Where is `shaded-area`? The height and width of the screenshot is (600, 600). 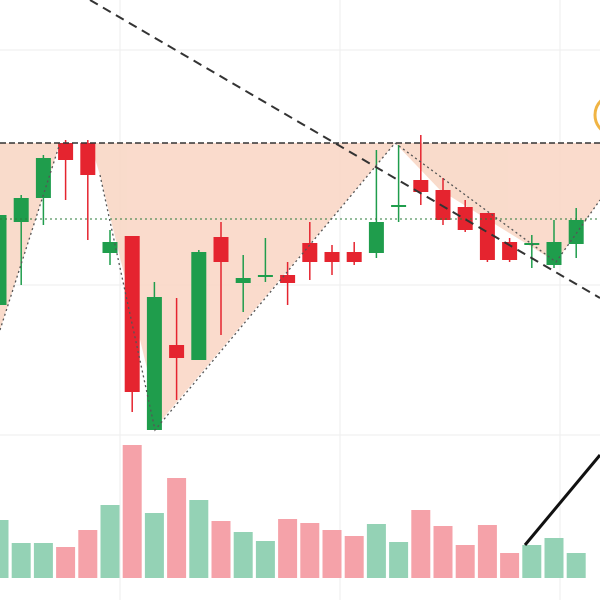
shaded-area is located at coordinates (497, 202).